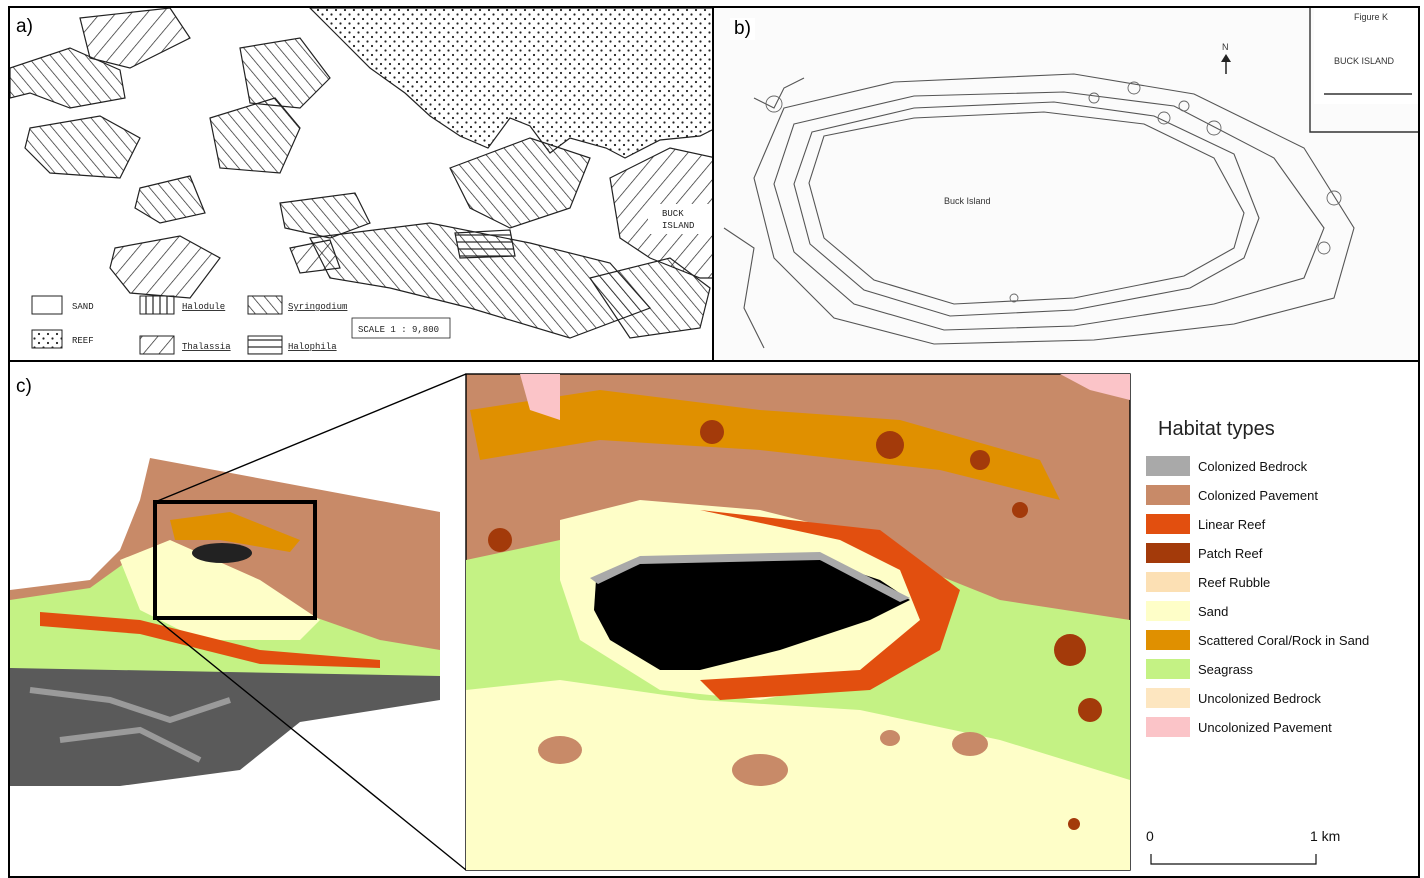  Describe the element at coordinates (1364, 61) in the screenshot. I see `island-title: BUCK ISLAND` at that location.